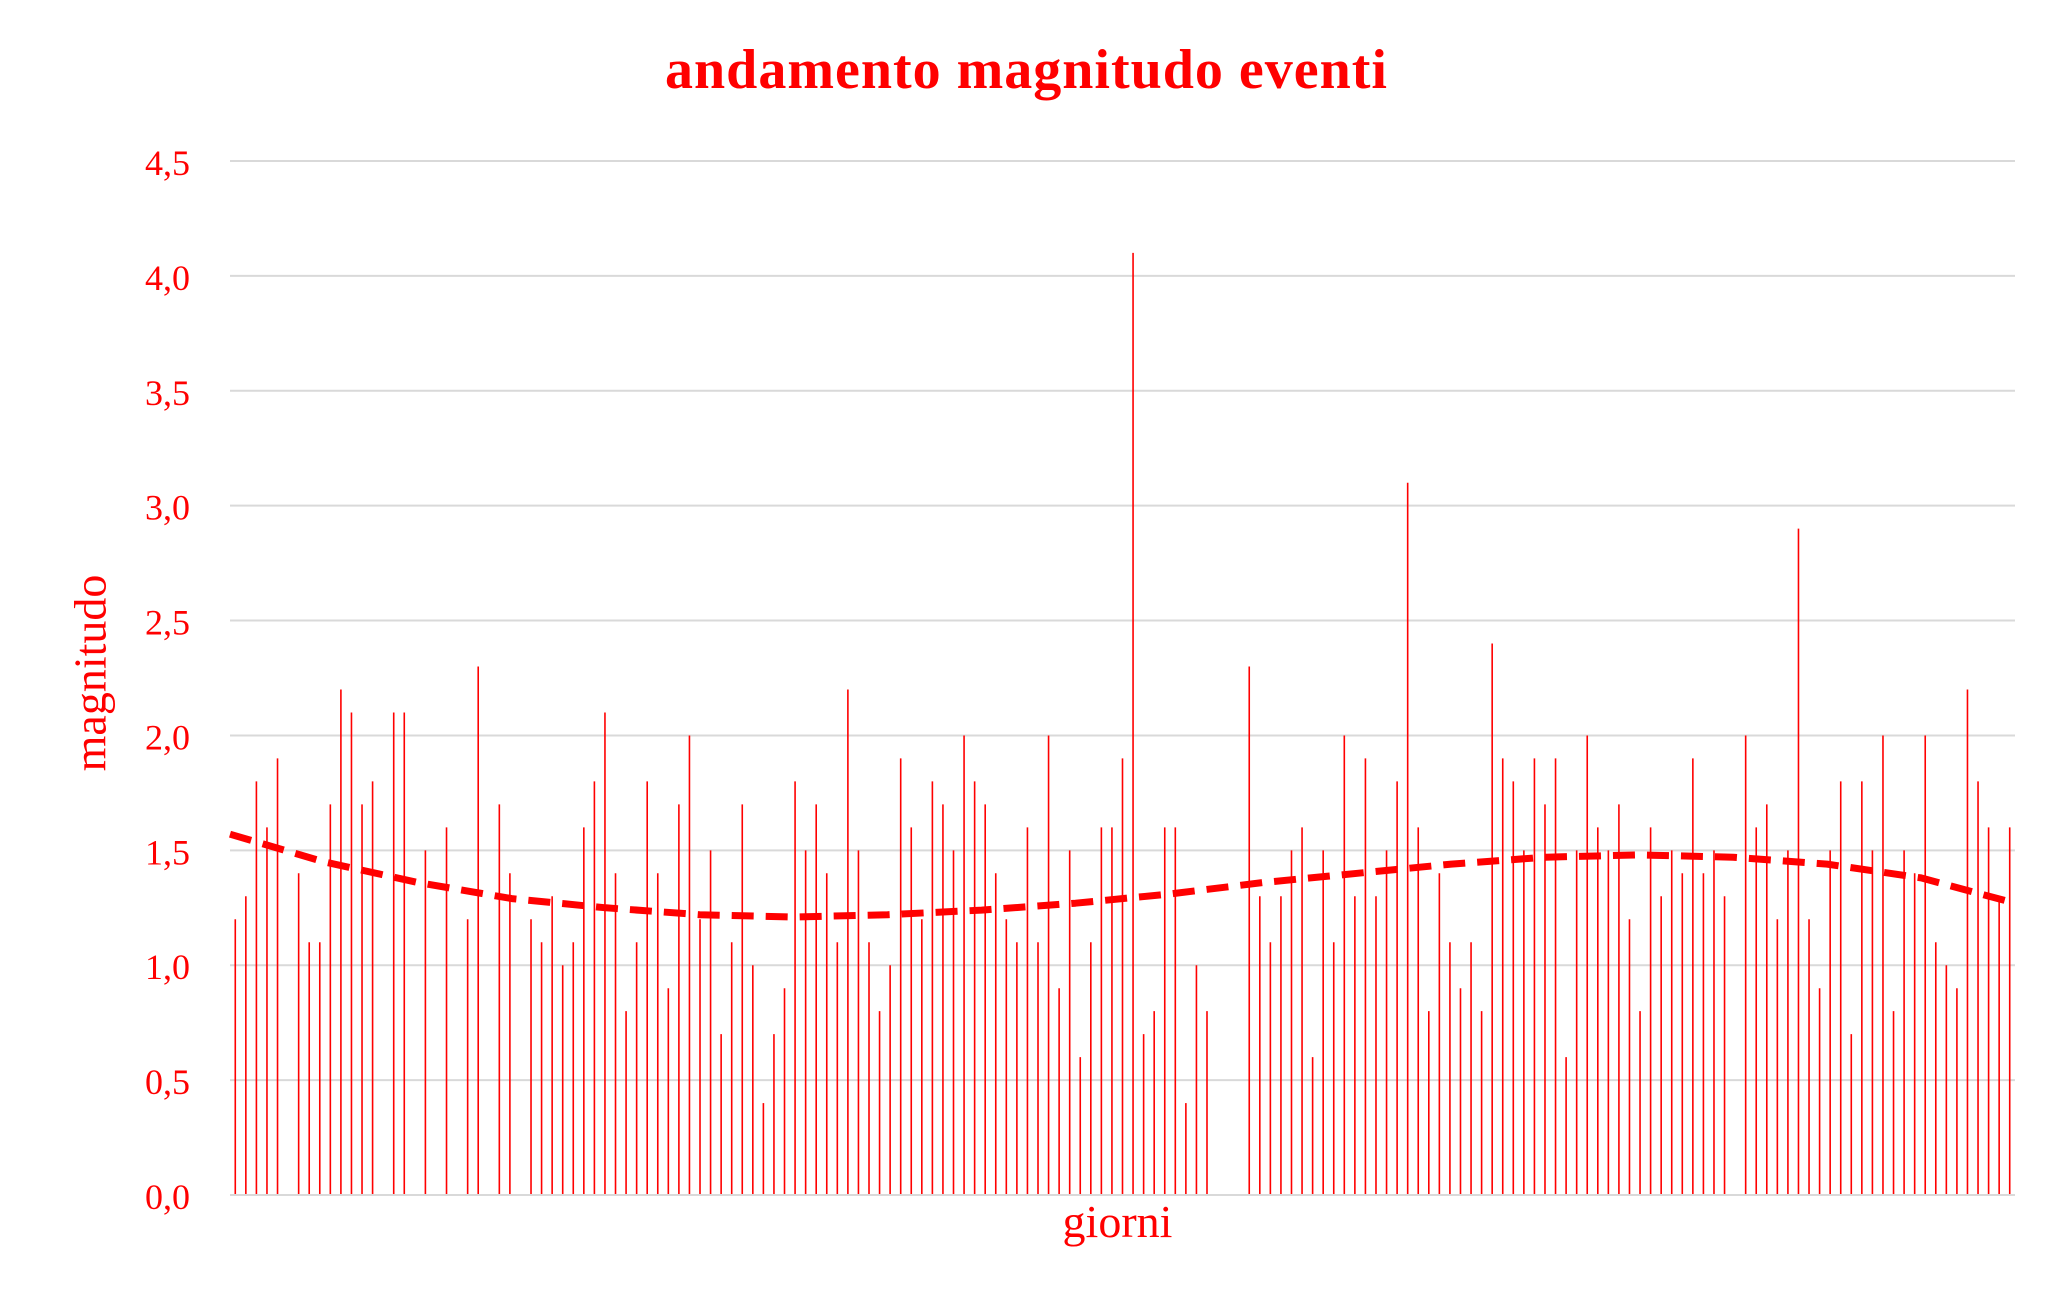  I want to click on y-tick-label: 2,0, so click(167, 737).